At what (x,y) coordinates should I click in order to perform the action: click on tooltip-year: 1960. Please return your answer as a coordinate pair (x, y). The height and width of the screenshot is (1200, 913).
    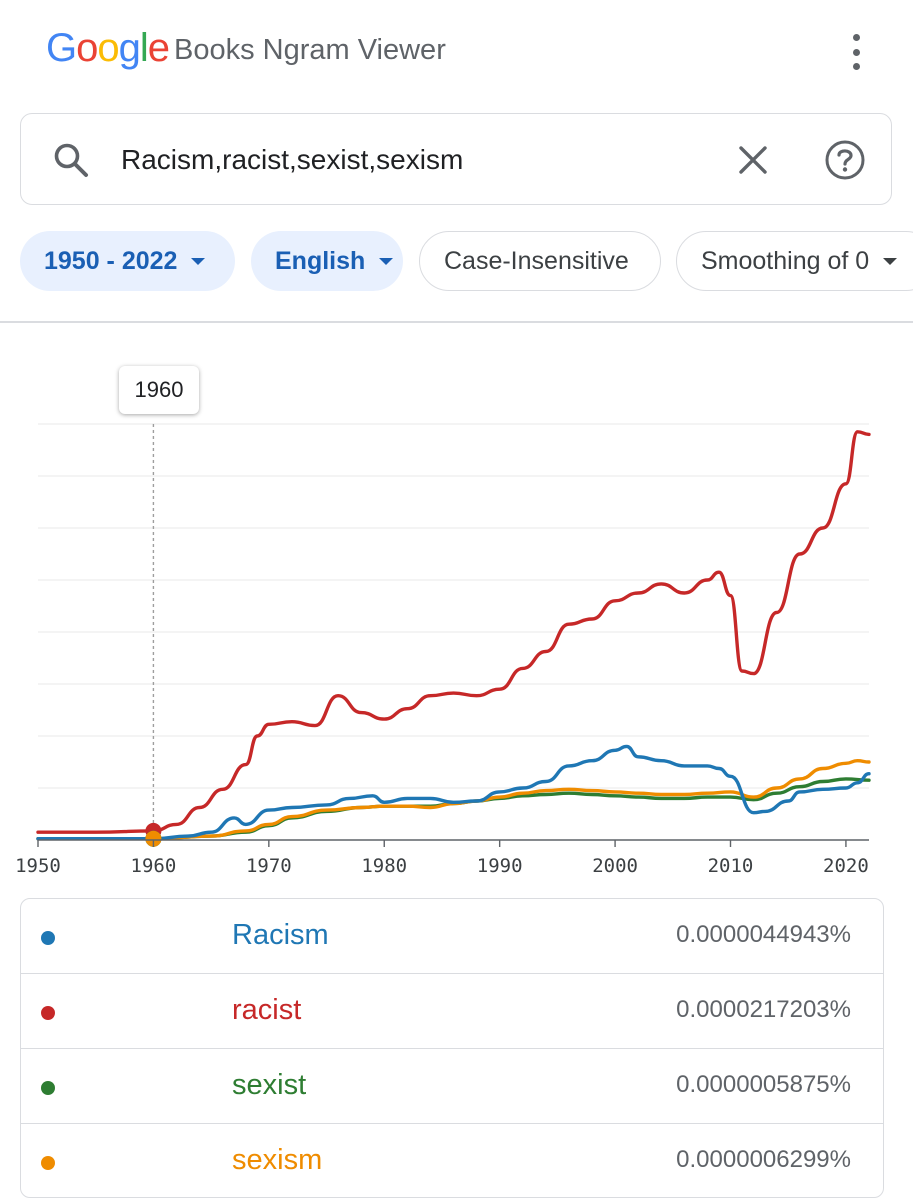
    Looking at the image, I should click on (159, 389).